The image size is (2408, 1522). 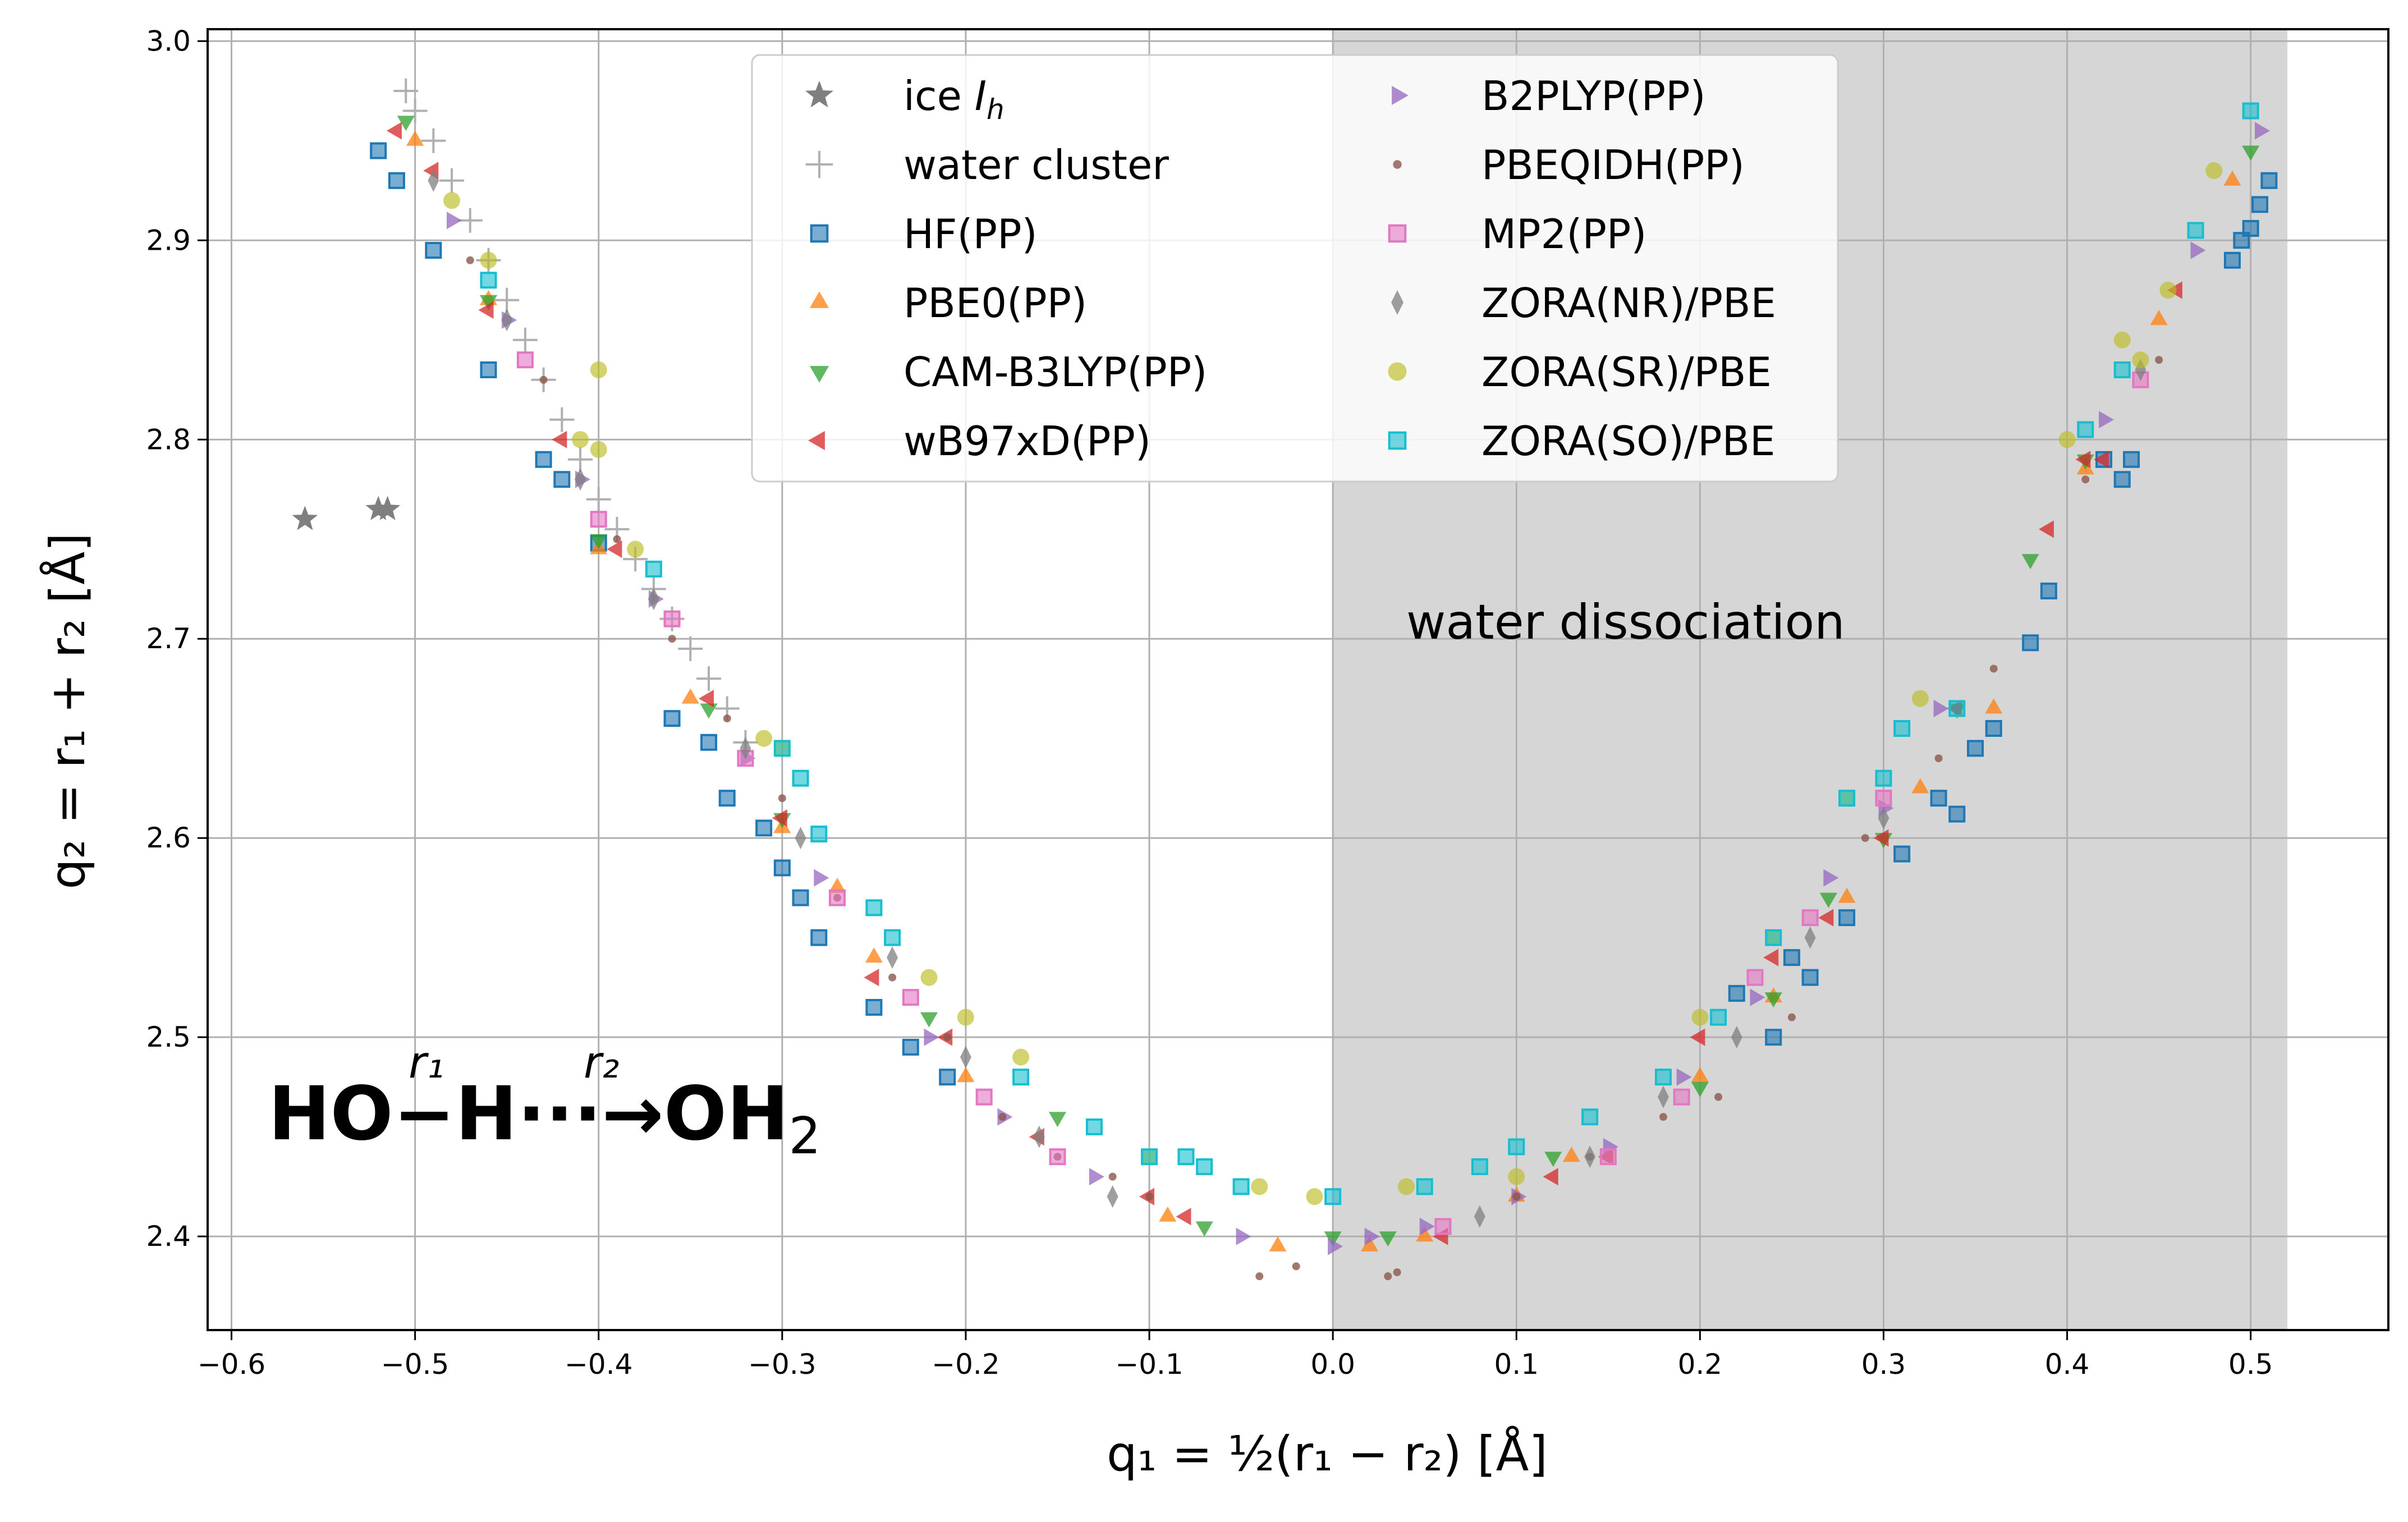 What do you see at coordinates (68, 711) in the screenshot?
I see `y-axis-label: q₂ = r₁ + r₂ [Å]` at bounding box center [68, 711].